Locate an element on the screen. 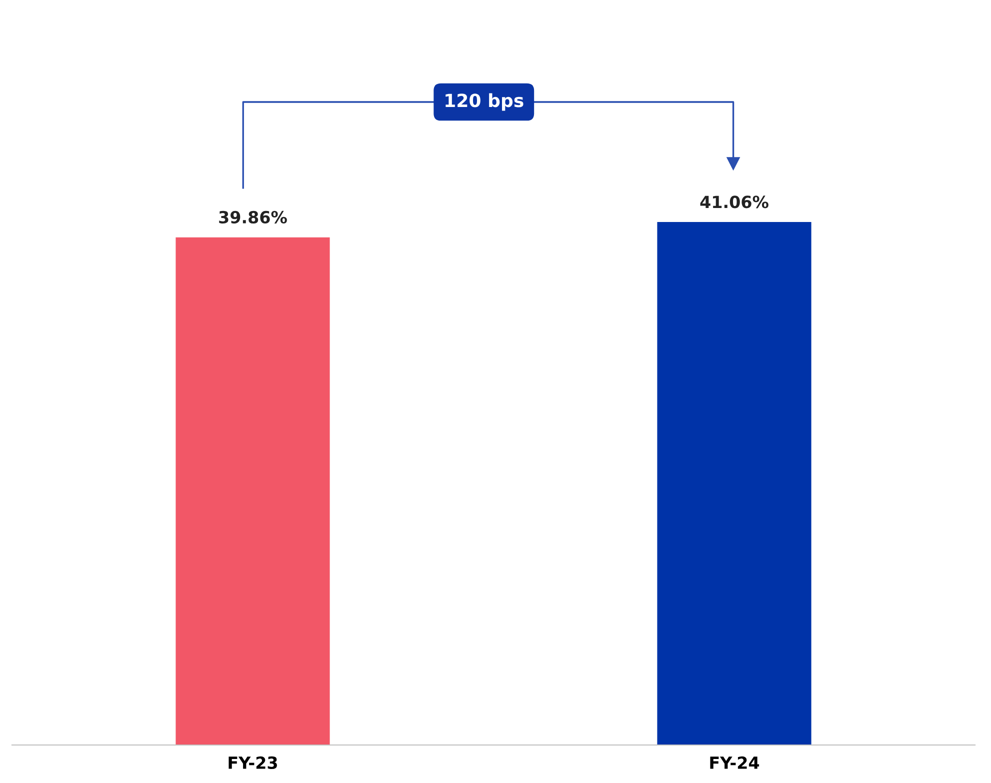  data-label: 41.06% is located at coordinates (734, 202).